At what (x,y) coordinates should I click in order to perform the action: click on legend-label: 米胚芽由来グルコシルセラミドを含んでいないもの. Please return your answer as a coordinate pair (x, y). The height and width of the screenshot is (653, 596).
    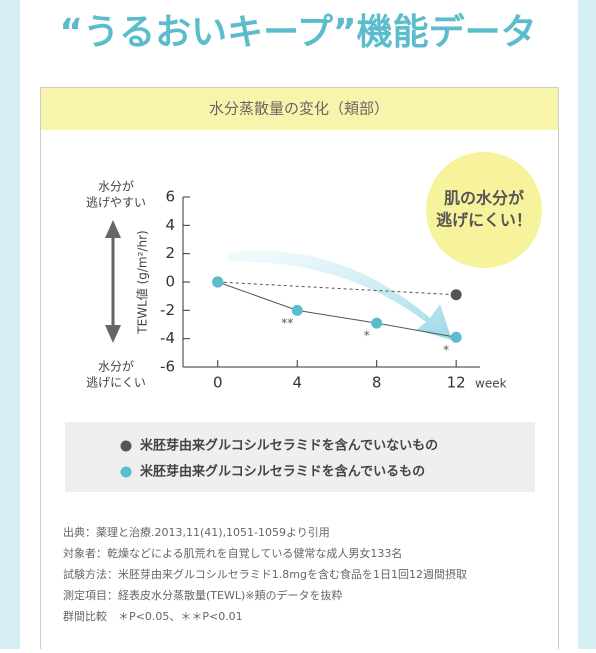
    Looking at the image, I should click on (289, 446).